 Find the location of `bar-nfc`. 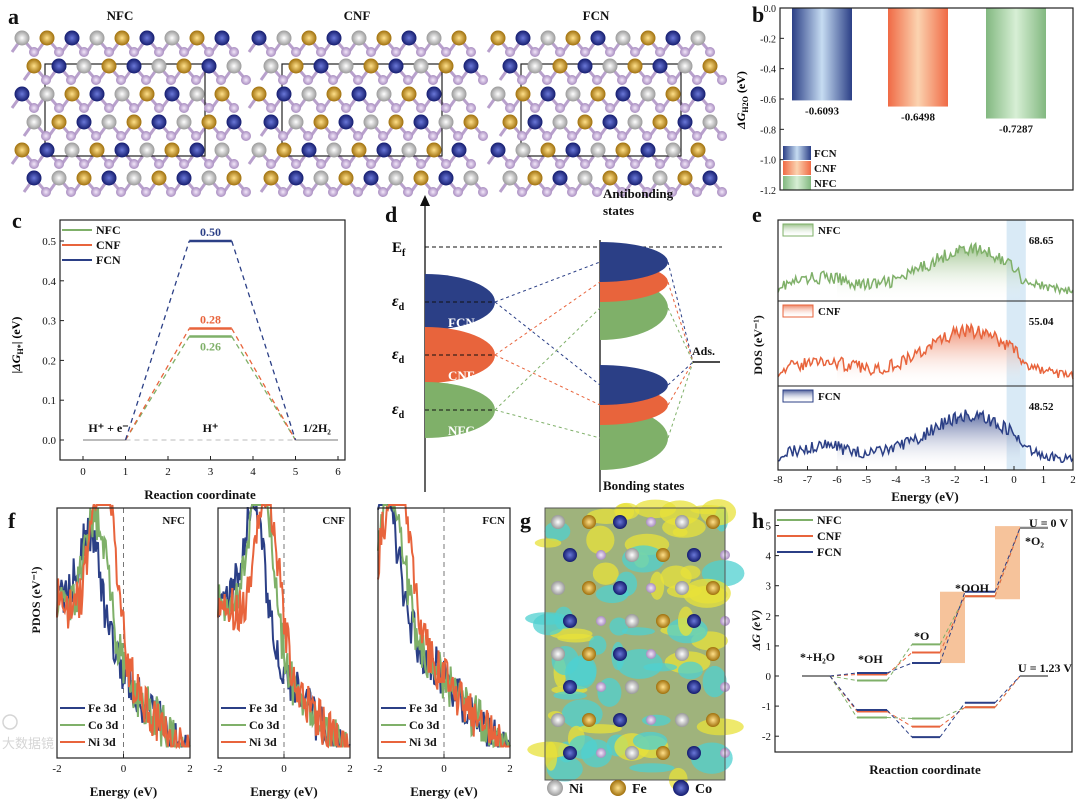

bar-nfc is located at coordinates (1016, 63).